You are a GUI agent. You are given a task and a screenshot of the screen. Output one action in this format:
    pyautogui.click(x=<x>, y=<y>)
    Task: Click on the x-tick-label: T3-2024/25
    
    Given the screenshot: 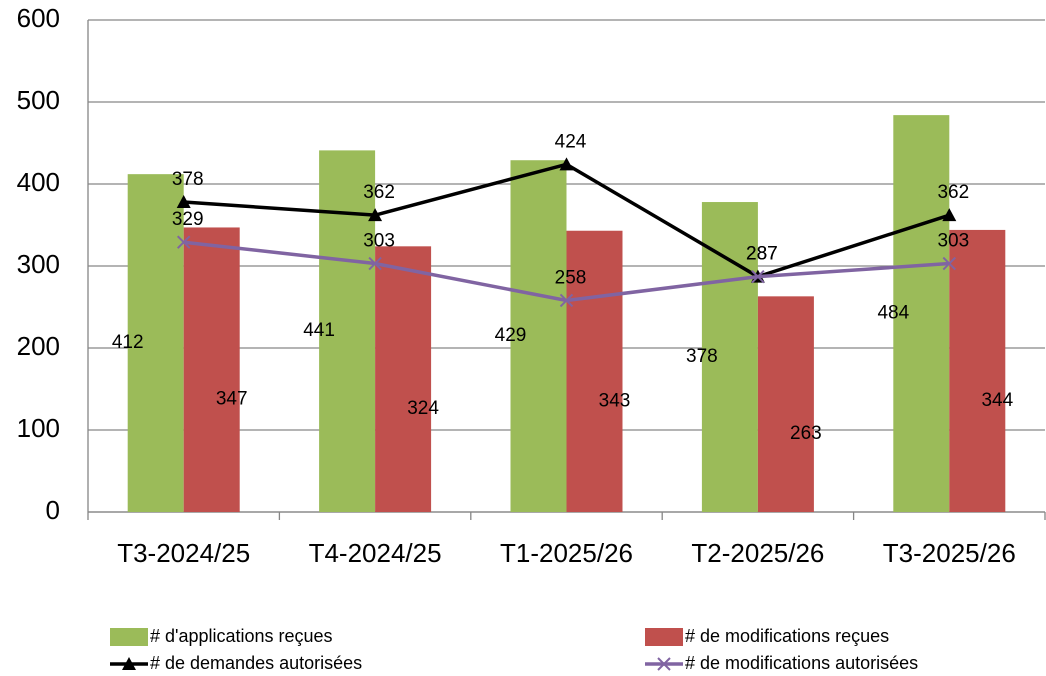 What is the action you would take?
    pyautogui.click(x=183, y=553)
    